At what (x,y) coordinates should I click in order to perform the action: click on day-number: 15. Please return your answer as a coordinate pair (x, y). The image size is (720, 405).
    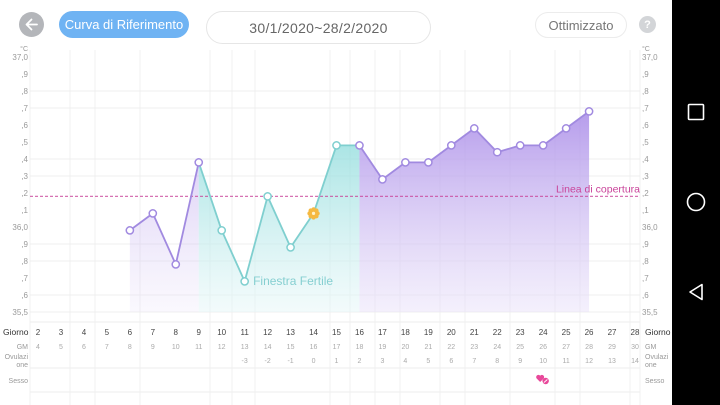
    Looking at the image, I should click on (336, 332).